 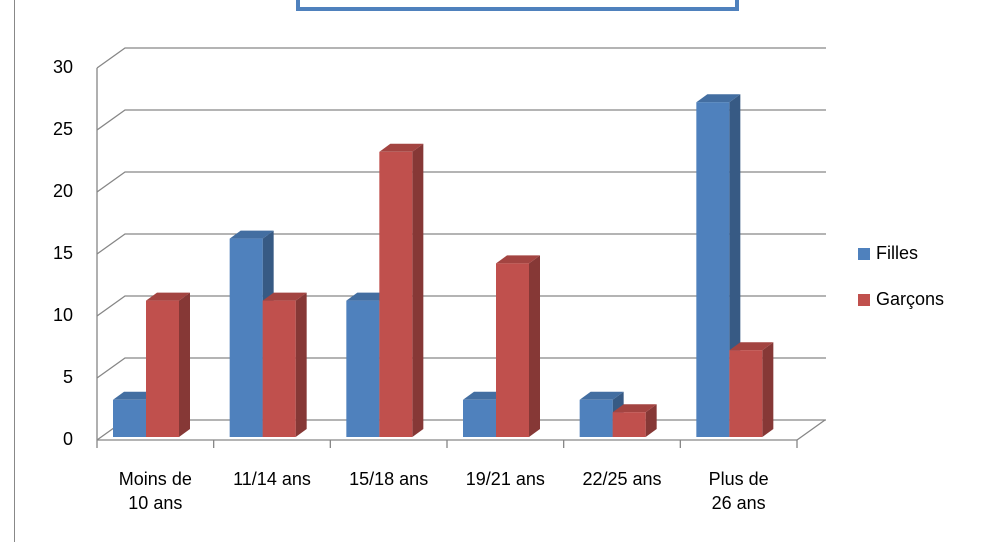 I want to click on floor-edge, so click(x=811, y=430).